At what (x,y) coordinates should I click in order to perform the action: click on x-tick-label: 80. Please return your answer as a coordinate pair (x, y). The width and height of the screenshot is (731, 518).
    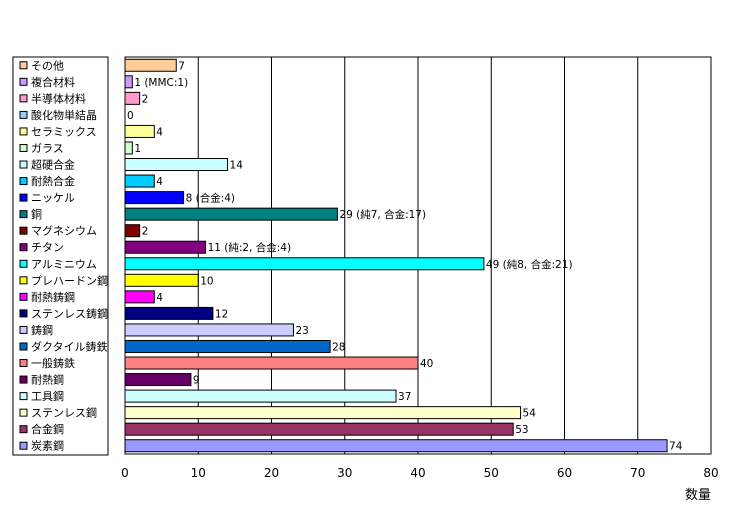
    Looking at the image, I should click on (710, 473).